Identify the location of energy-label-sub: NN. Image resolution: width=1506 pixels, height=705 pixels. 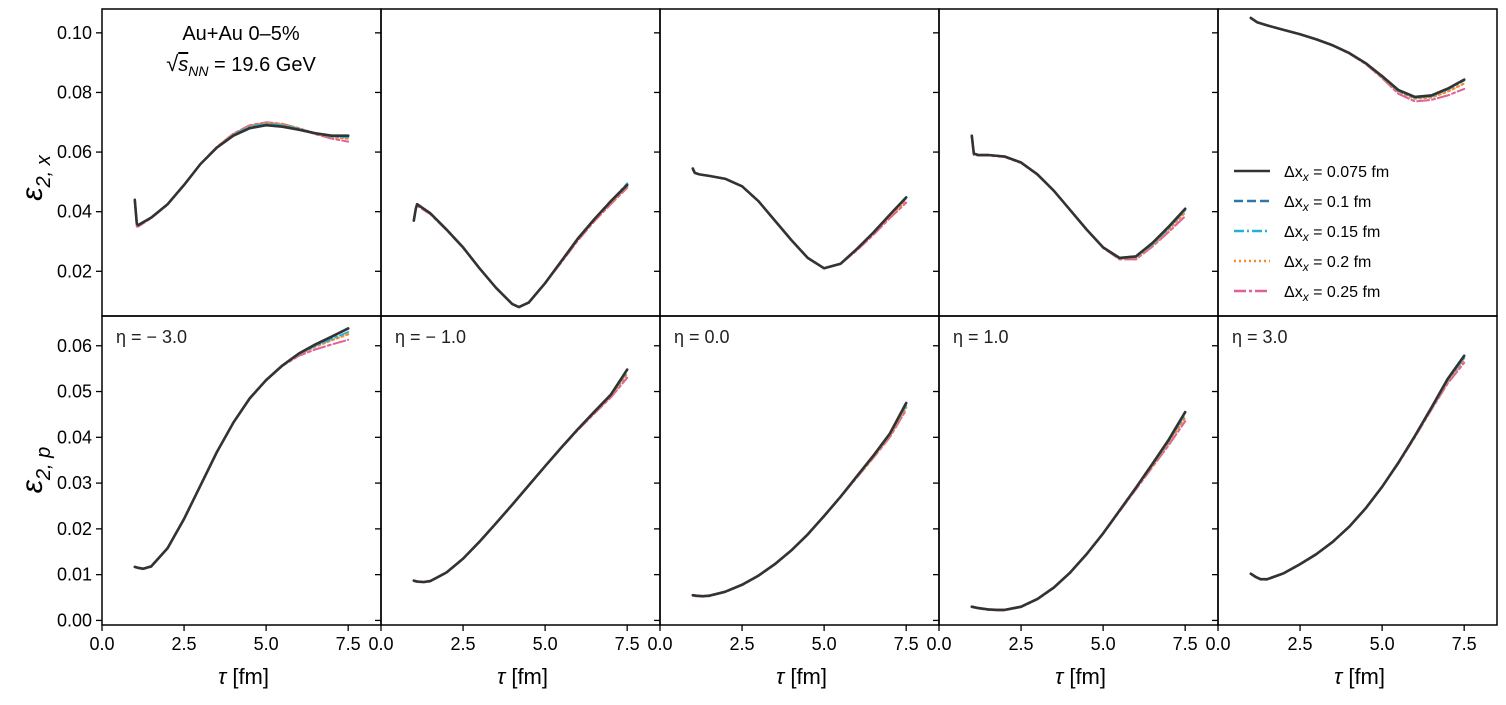
(198, 71).